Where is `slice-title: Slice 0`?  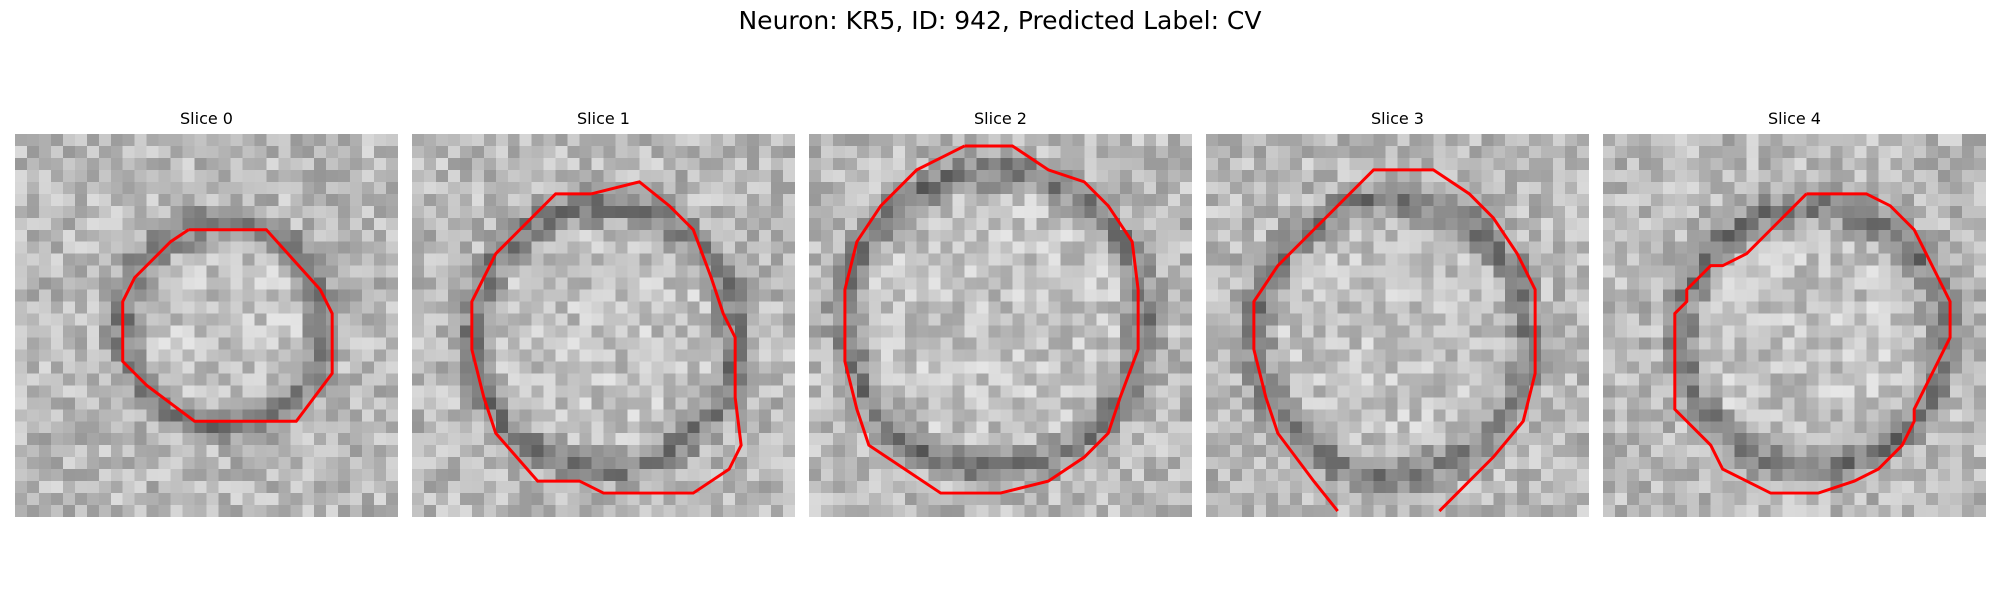 slice-title: Slice 0 is located at coordinates (206, 118).